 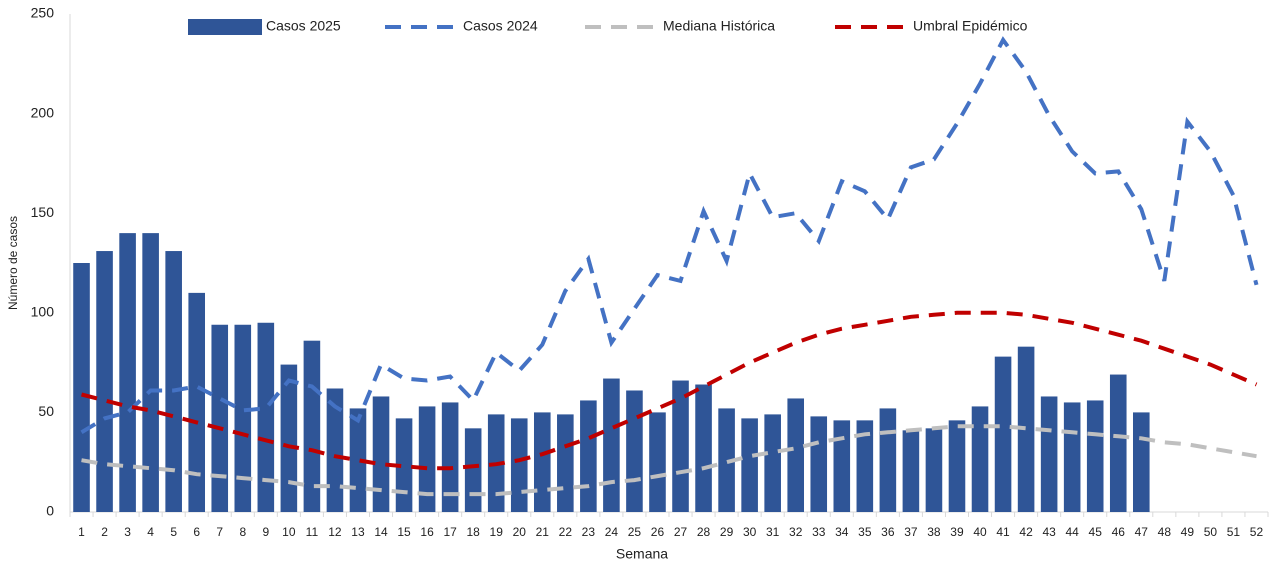 I want to click on x-tick-label: 14, so click(x=381, y=532).